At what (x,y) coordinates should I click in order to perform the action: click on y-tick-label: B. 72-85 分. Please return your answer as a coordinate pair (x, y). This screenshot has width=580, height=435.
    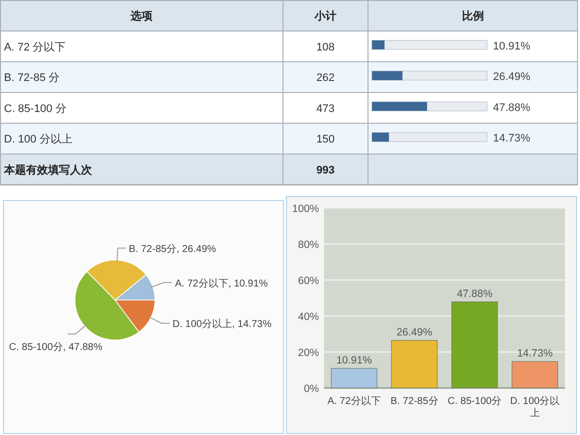
    Looking at the image, I should click on (32, 78).